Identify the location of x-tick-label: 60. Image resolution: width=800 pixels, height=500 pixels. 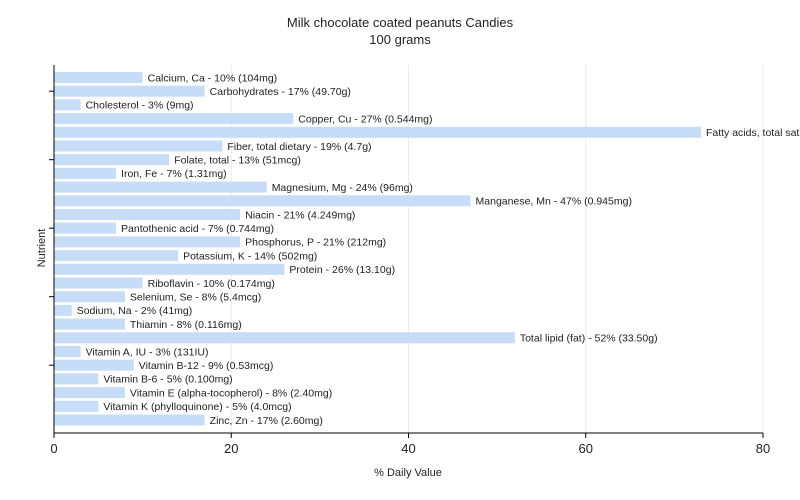
(586, 448).